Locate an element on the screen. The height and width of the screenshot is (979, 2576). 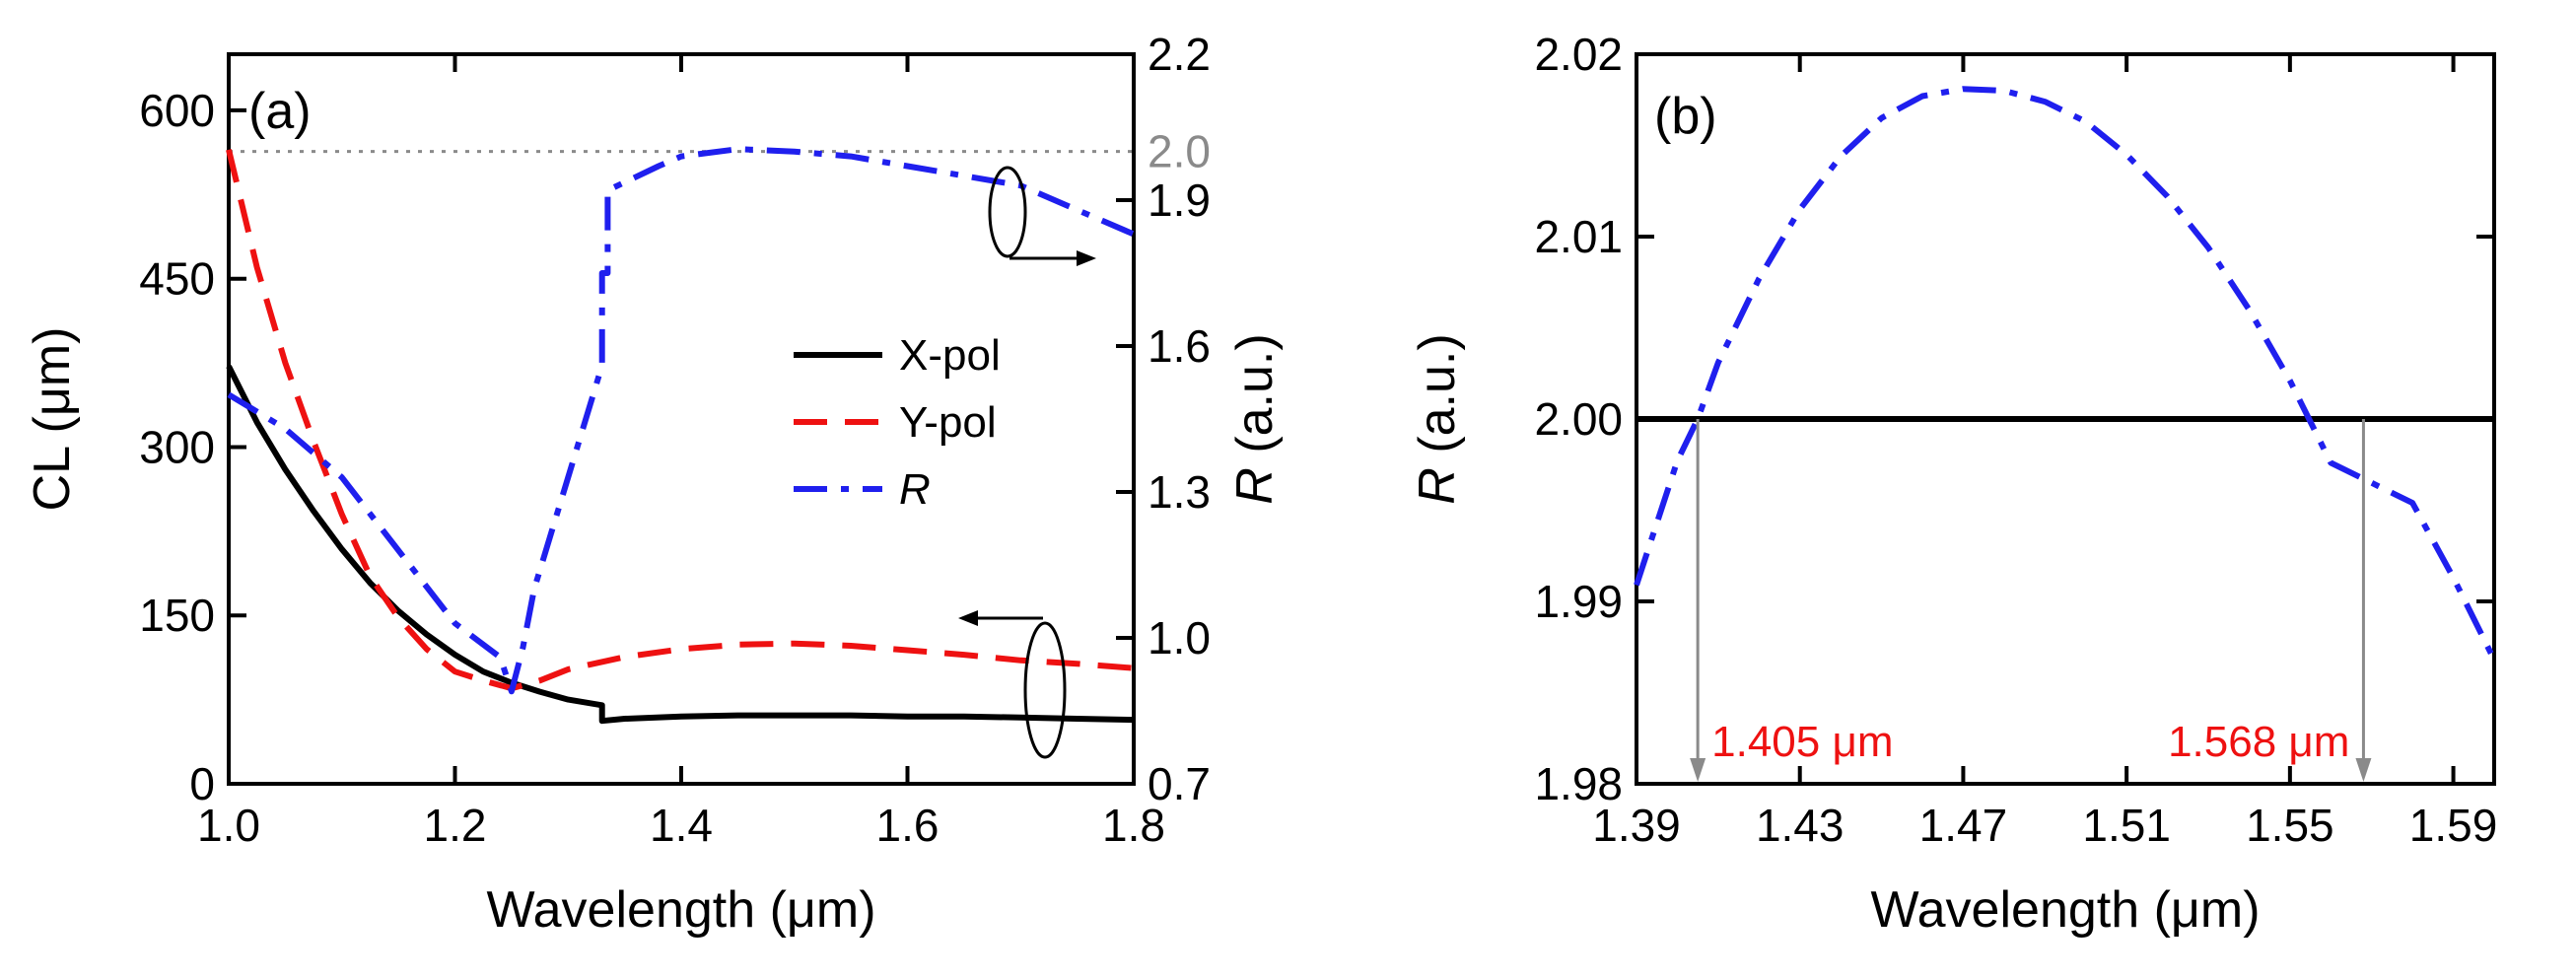
y-left-axis-title: CL (μm) is located at coordinates (53, 420).